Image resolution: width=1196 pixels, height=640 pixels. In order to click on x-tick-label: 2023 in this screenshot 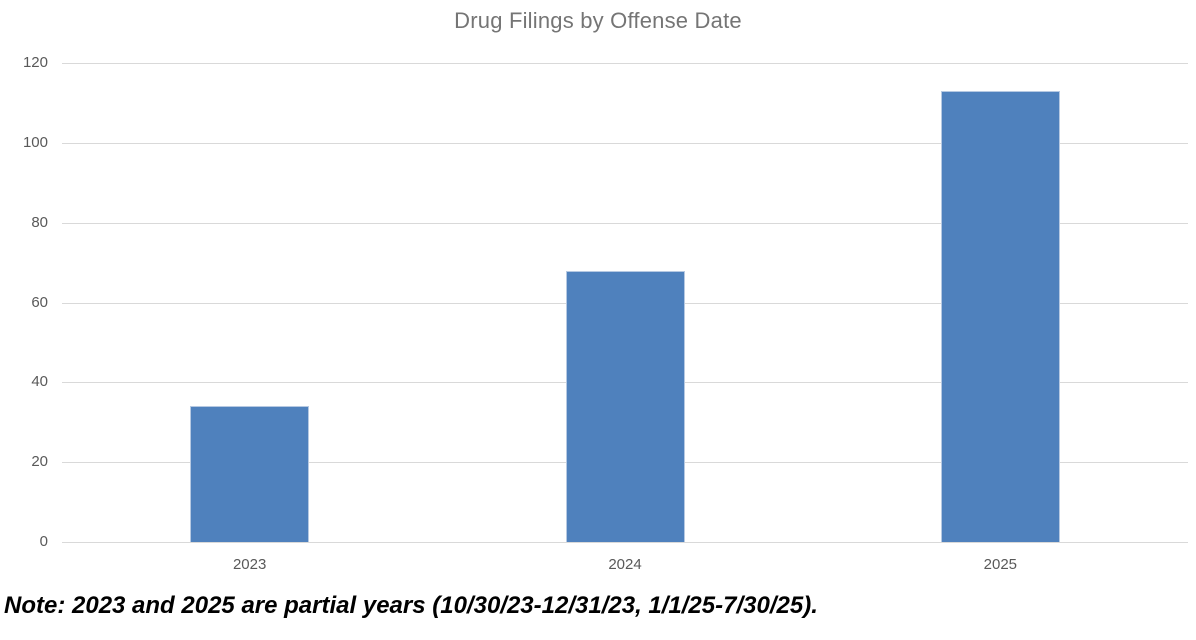, I will do `click(249, 564)`.